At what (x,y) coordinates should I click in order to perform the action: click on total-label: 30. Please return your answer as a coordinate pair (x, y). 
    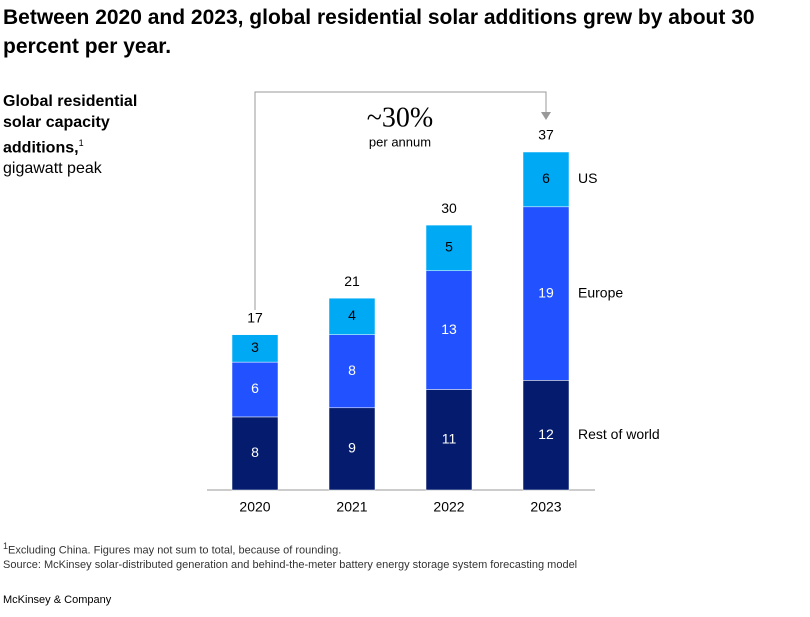
    Looking at the image, I should click on (449, 208).